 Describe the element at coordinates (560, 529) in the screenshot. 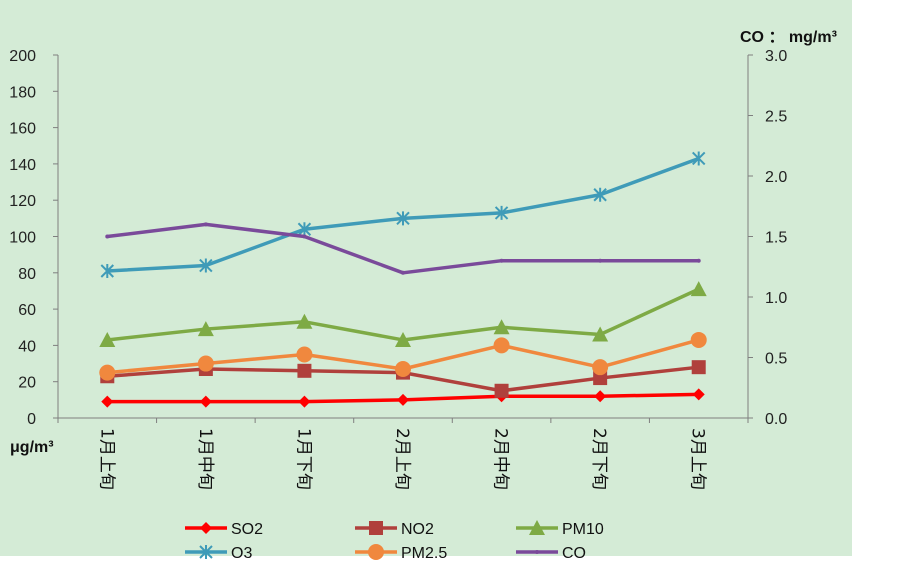

I see `legend-entry: PM10` at that location.